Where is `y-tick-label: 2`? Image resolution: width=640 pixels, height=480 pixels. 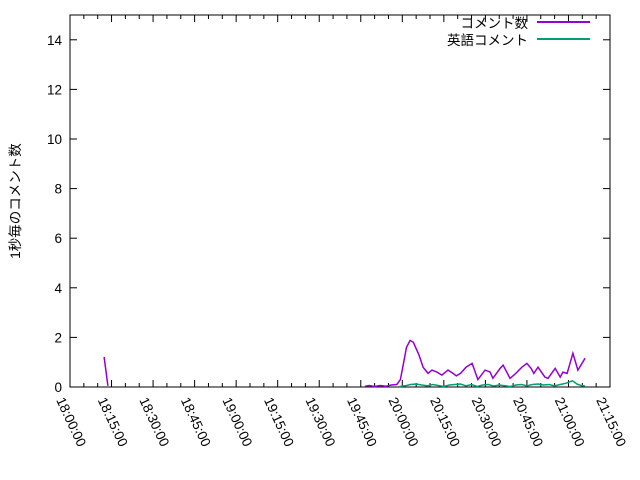 y-tick-label: 2 is located at coordinates (58, 337).